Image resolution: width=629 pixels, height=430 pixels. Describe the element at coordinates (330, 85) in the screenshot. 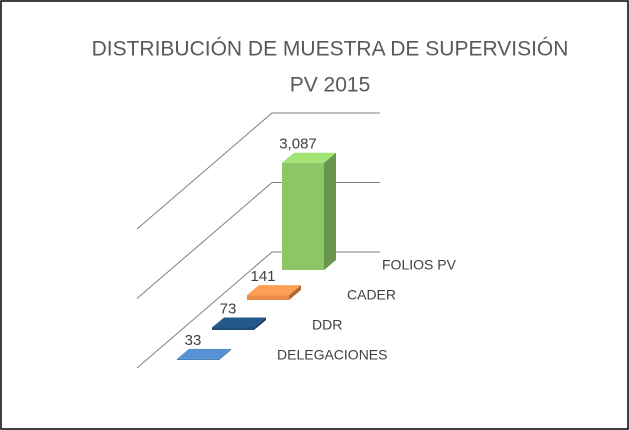

I see `chart-subtitle: PV 2015` at that location.